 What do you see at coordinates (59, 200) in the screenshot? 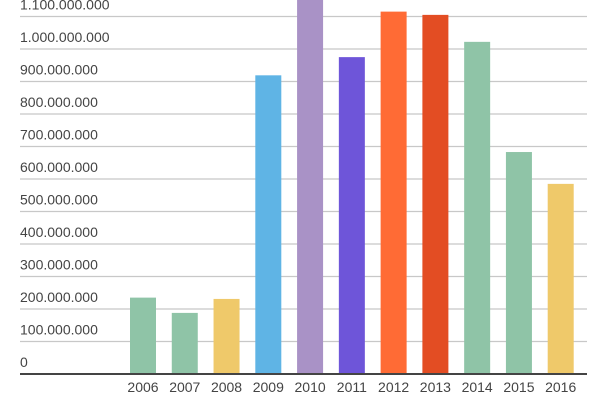
I see `y-tick-label: 500.000.000` at bounding box center [59, 200].